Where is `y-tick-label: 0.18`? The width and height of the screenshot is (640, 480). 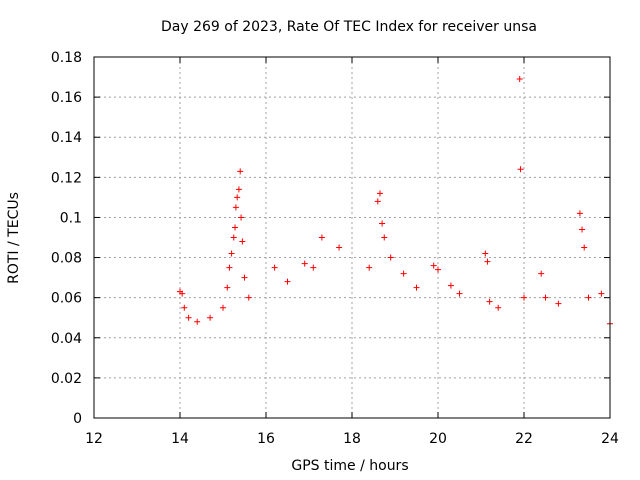
y-tick-label: 0.18 is located at coordinates (66, 58).